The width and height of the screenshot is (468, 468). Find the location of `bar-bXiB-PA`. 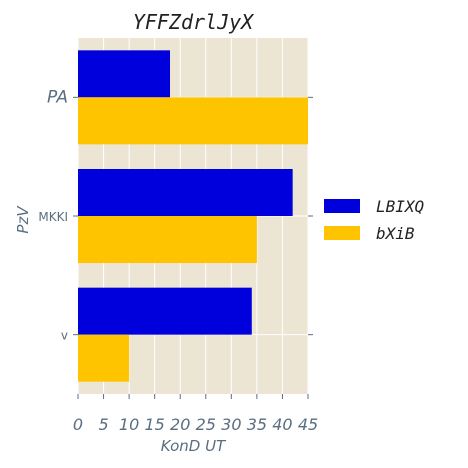

bar-bXiB-PA is located at coordinates (193, 121).